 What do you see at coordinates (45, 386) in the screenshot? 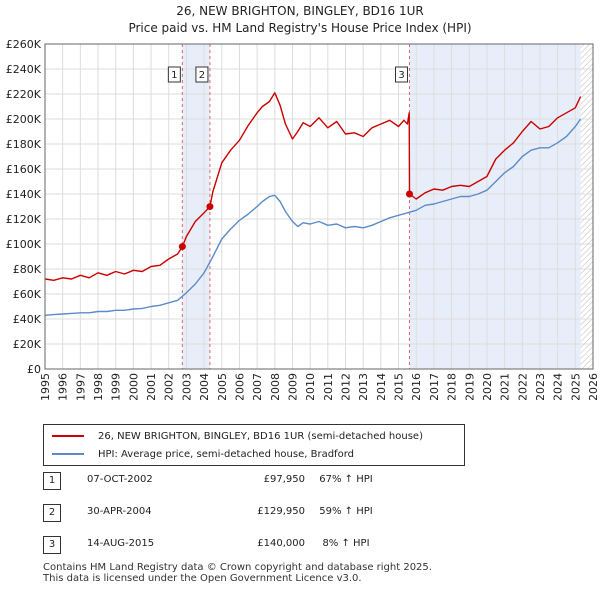
I see `x-tick-label: 1995` at bounding box center [45, 386].